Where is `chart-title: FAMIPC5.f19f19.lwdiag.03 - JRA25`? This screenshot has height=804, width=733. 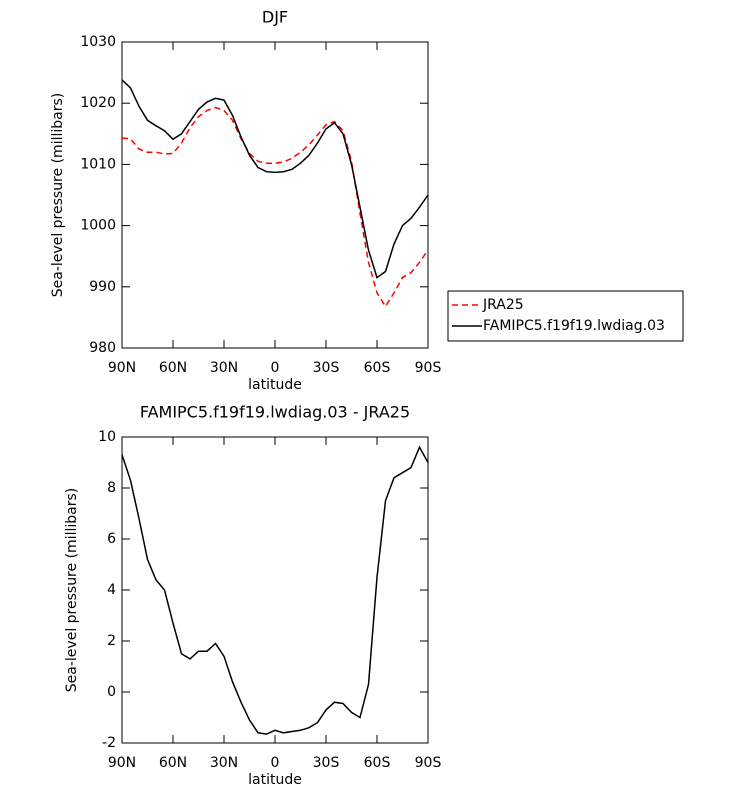 chart-title: FAMIPC5.f19f19.lwdiag.03 - JRA25 is located at coordinates (275, 412).